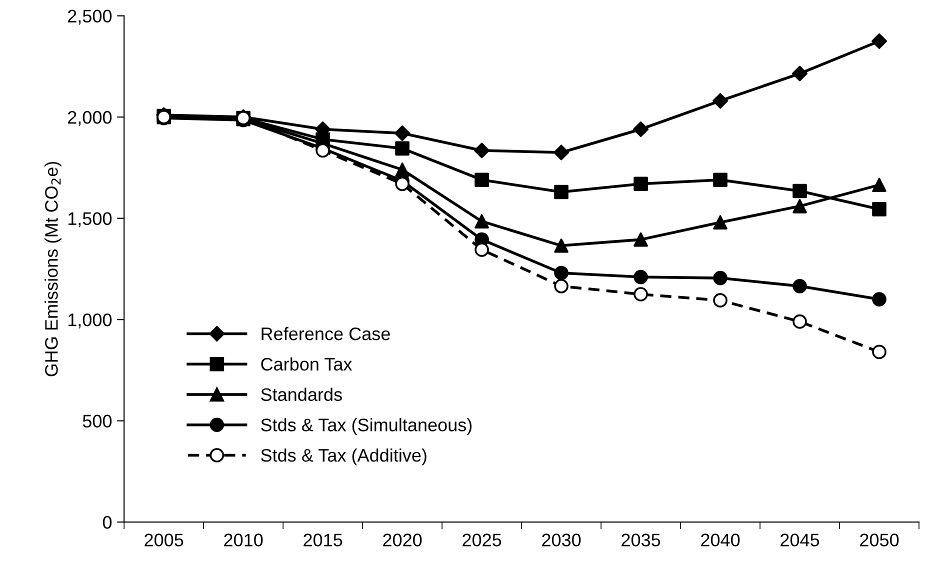  I want to click on y-tick-label: 2,000, so click(90, 118).